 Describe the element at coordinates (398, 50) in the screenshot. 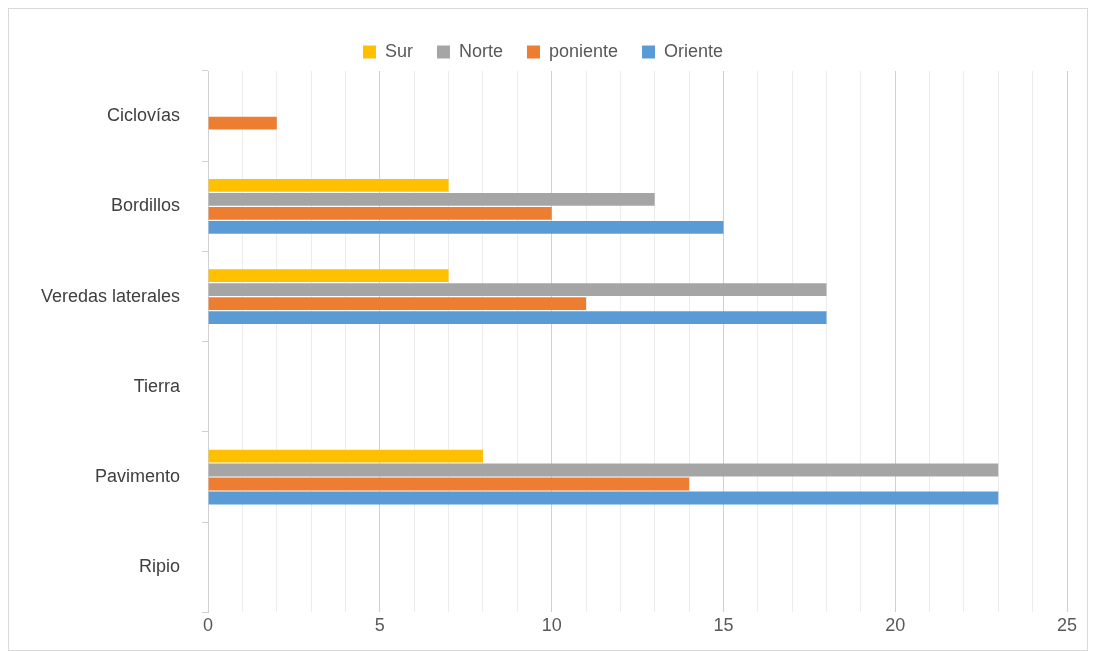

I see `legend-label: Sur` at that location.